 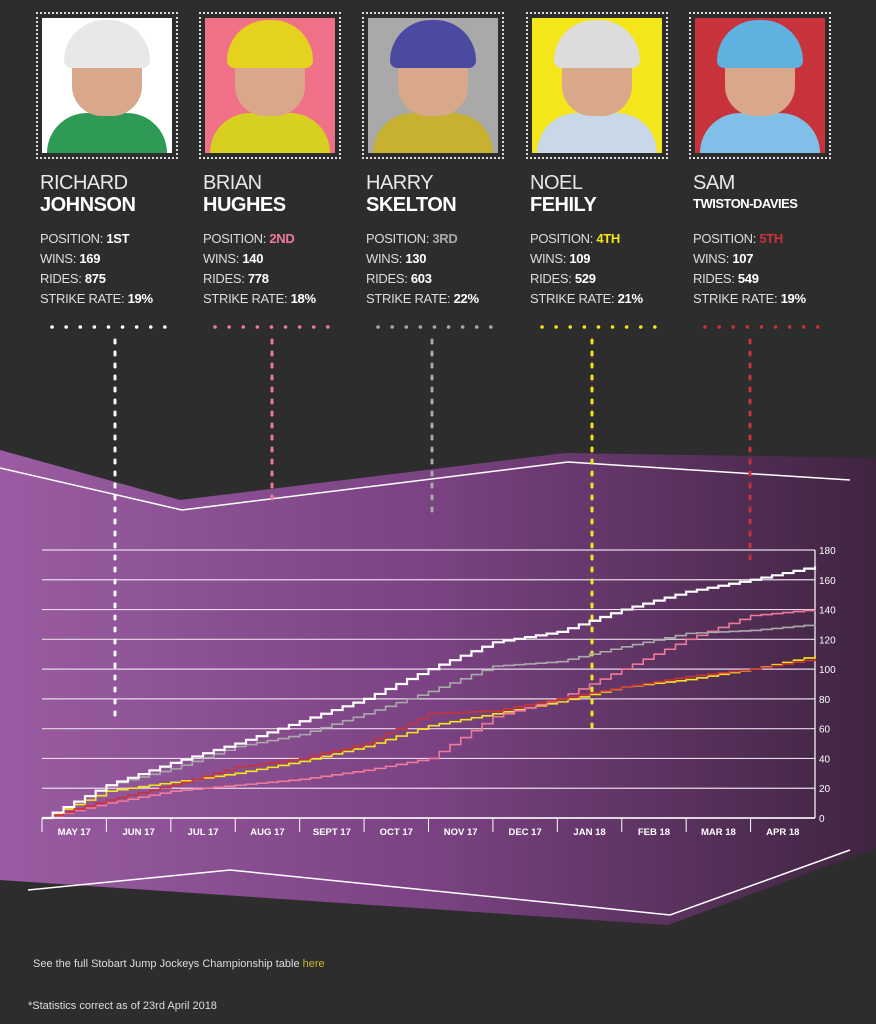 I want to click on stat-wins: WINS: 109, so click(x=560, y=258).